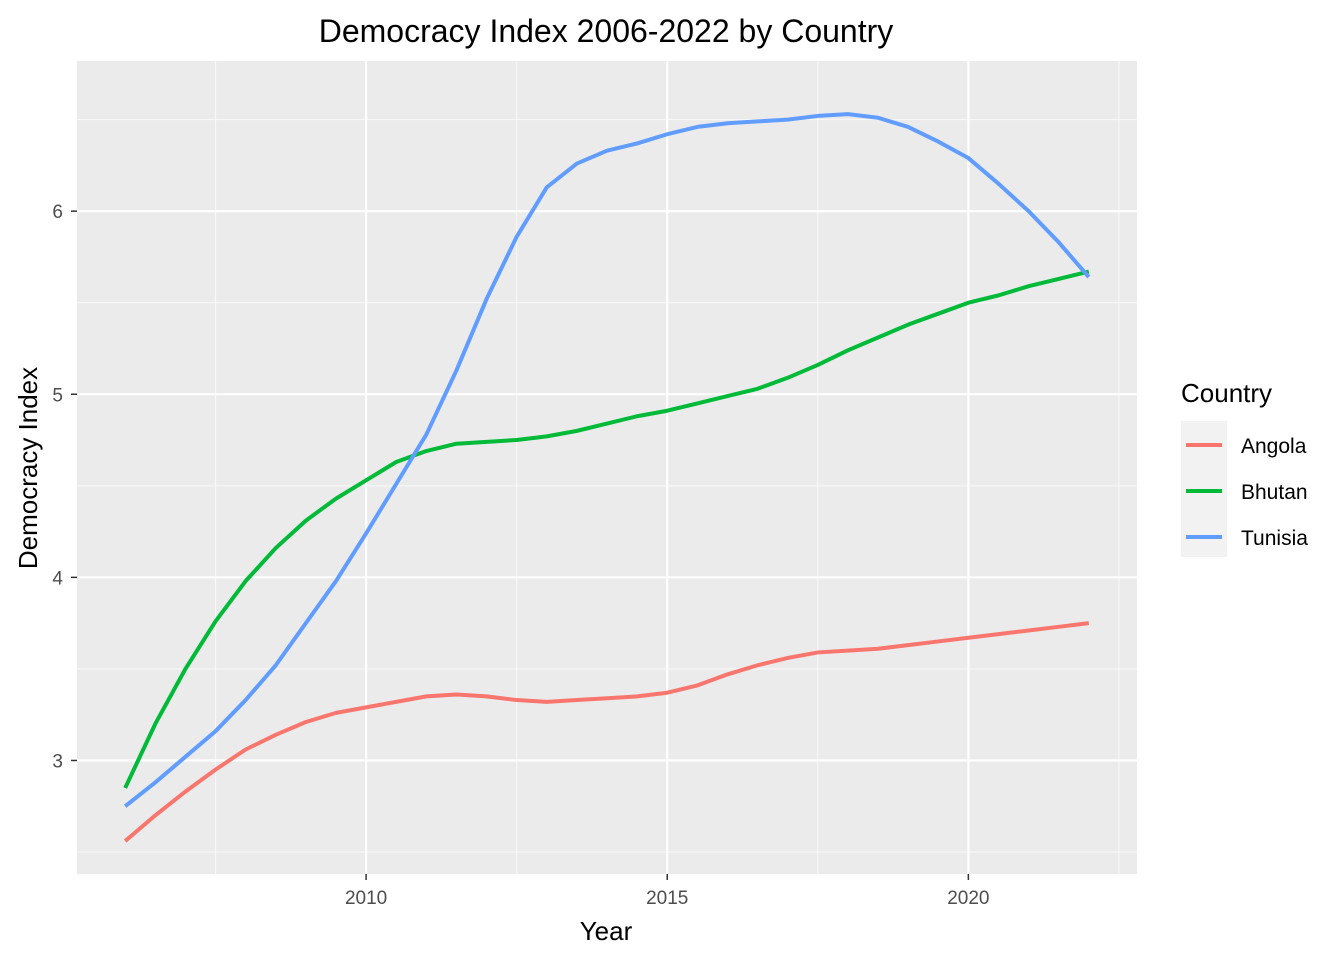  I want to click on legend-label-angola: Angola, so click(1274, 446).